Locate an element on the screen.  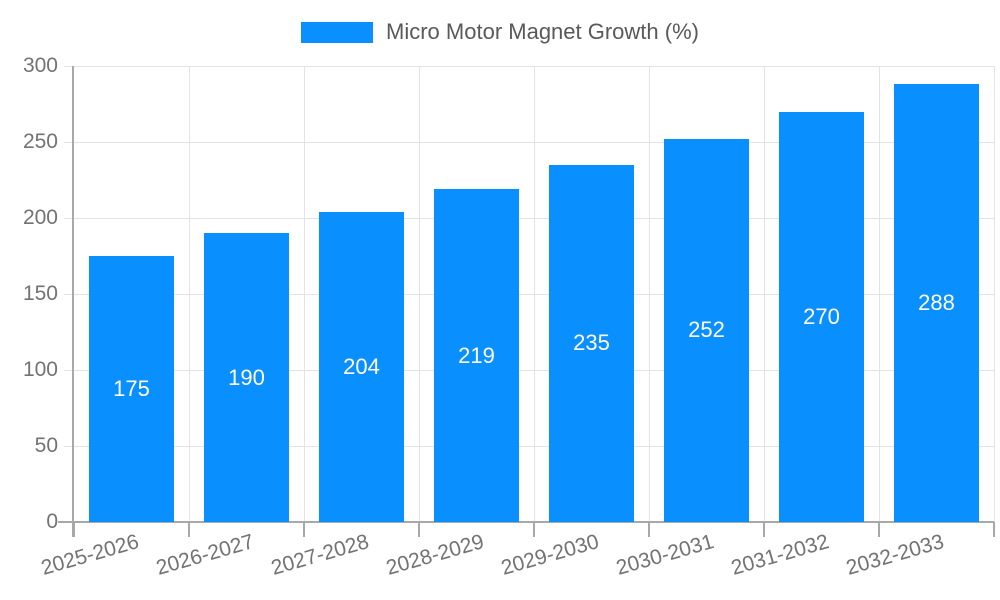
y-tick-label: 100 is located at coordinates (40, 369).